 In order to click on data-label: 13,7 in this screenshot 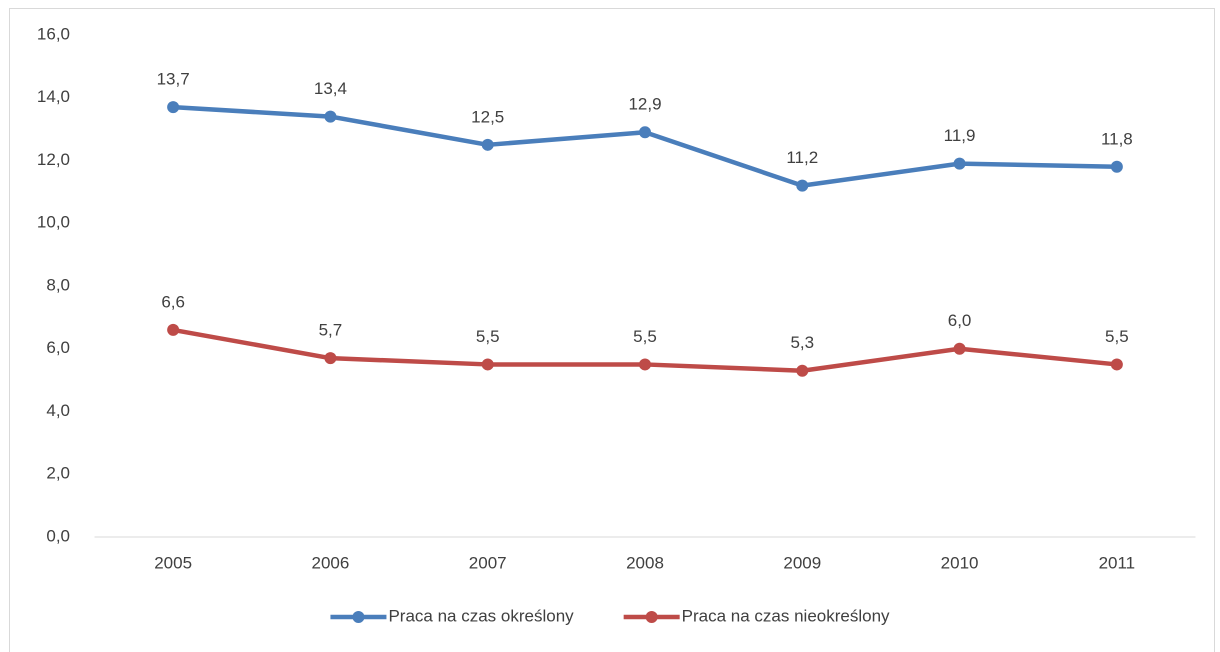, I will do `click(173, 79)`.